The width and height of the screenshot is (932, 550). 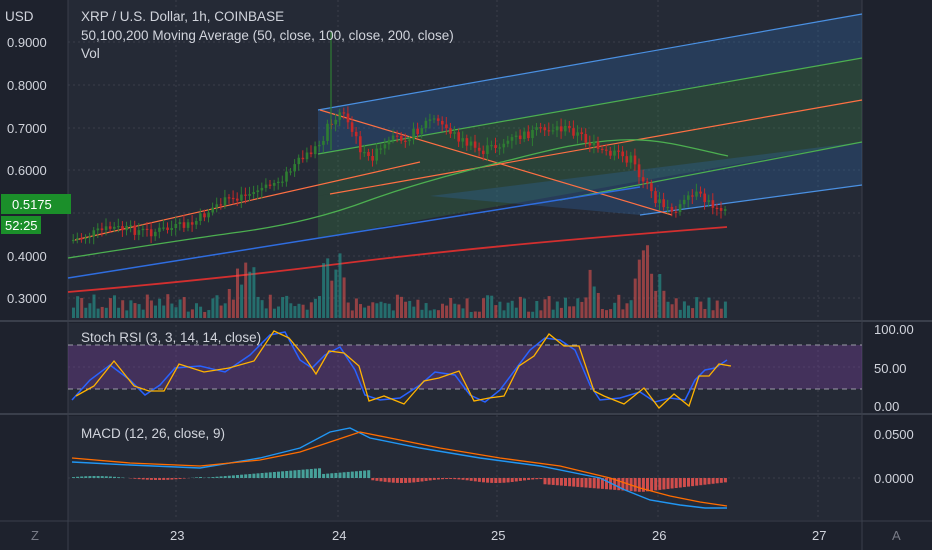 I want to click on macd-label: MACD (12, 26, close, 9), so click(x=153, y=433).